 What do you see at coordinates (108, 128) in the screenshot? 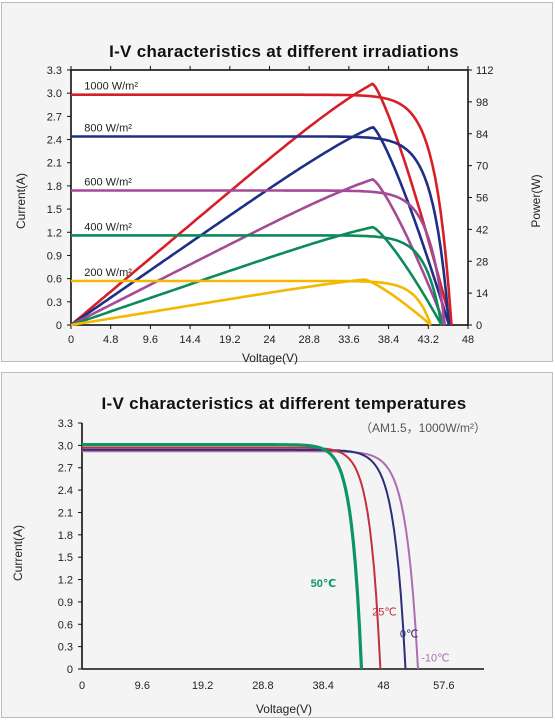
I see `series-label: 800 W/m²` at bounding box center [108, 128].